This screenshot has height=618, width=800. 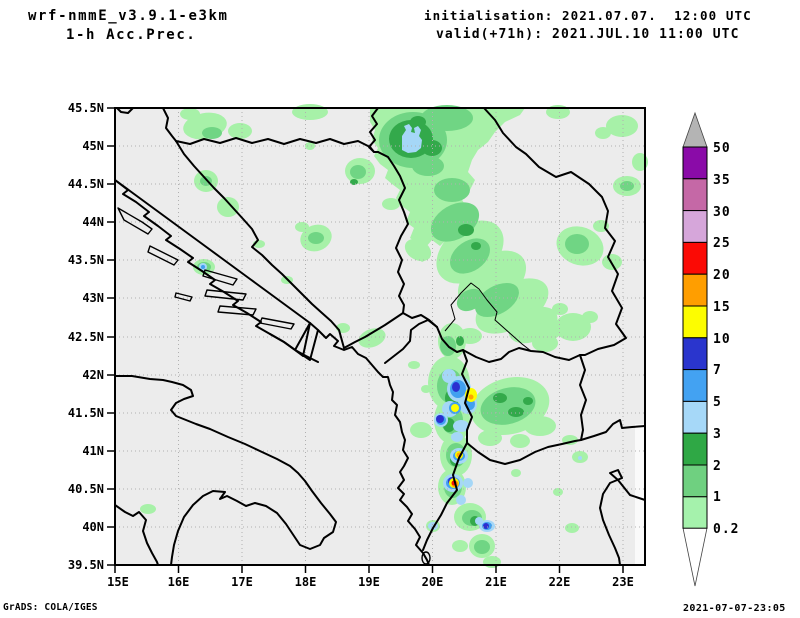 I want to click on drina-border, so click(x=393, y=232).